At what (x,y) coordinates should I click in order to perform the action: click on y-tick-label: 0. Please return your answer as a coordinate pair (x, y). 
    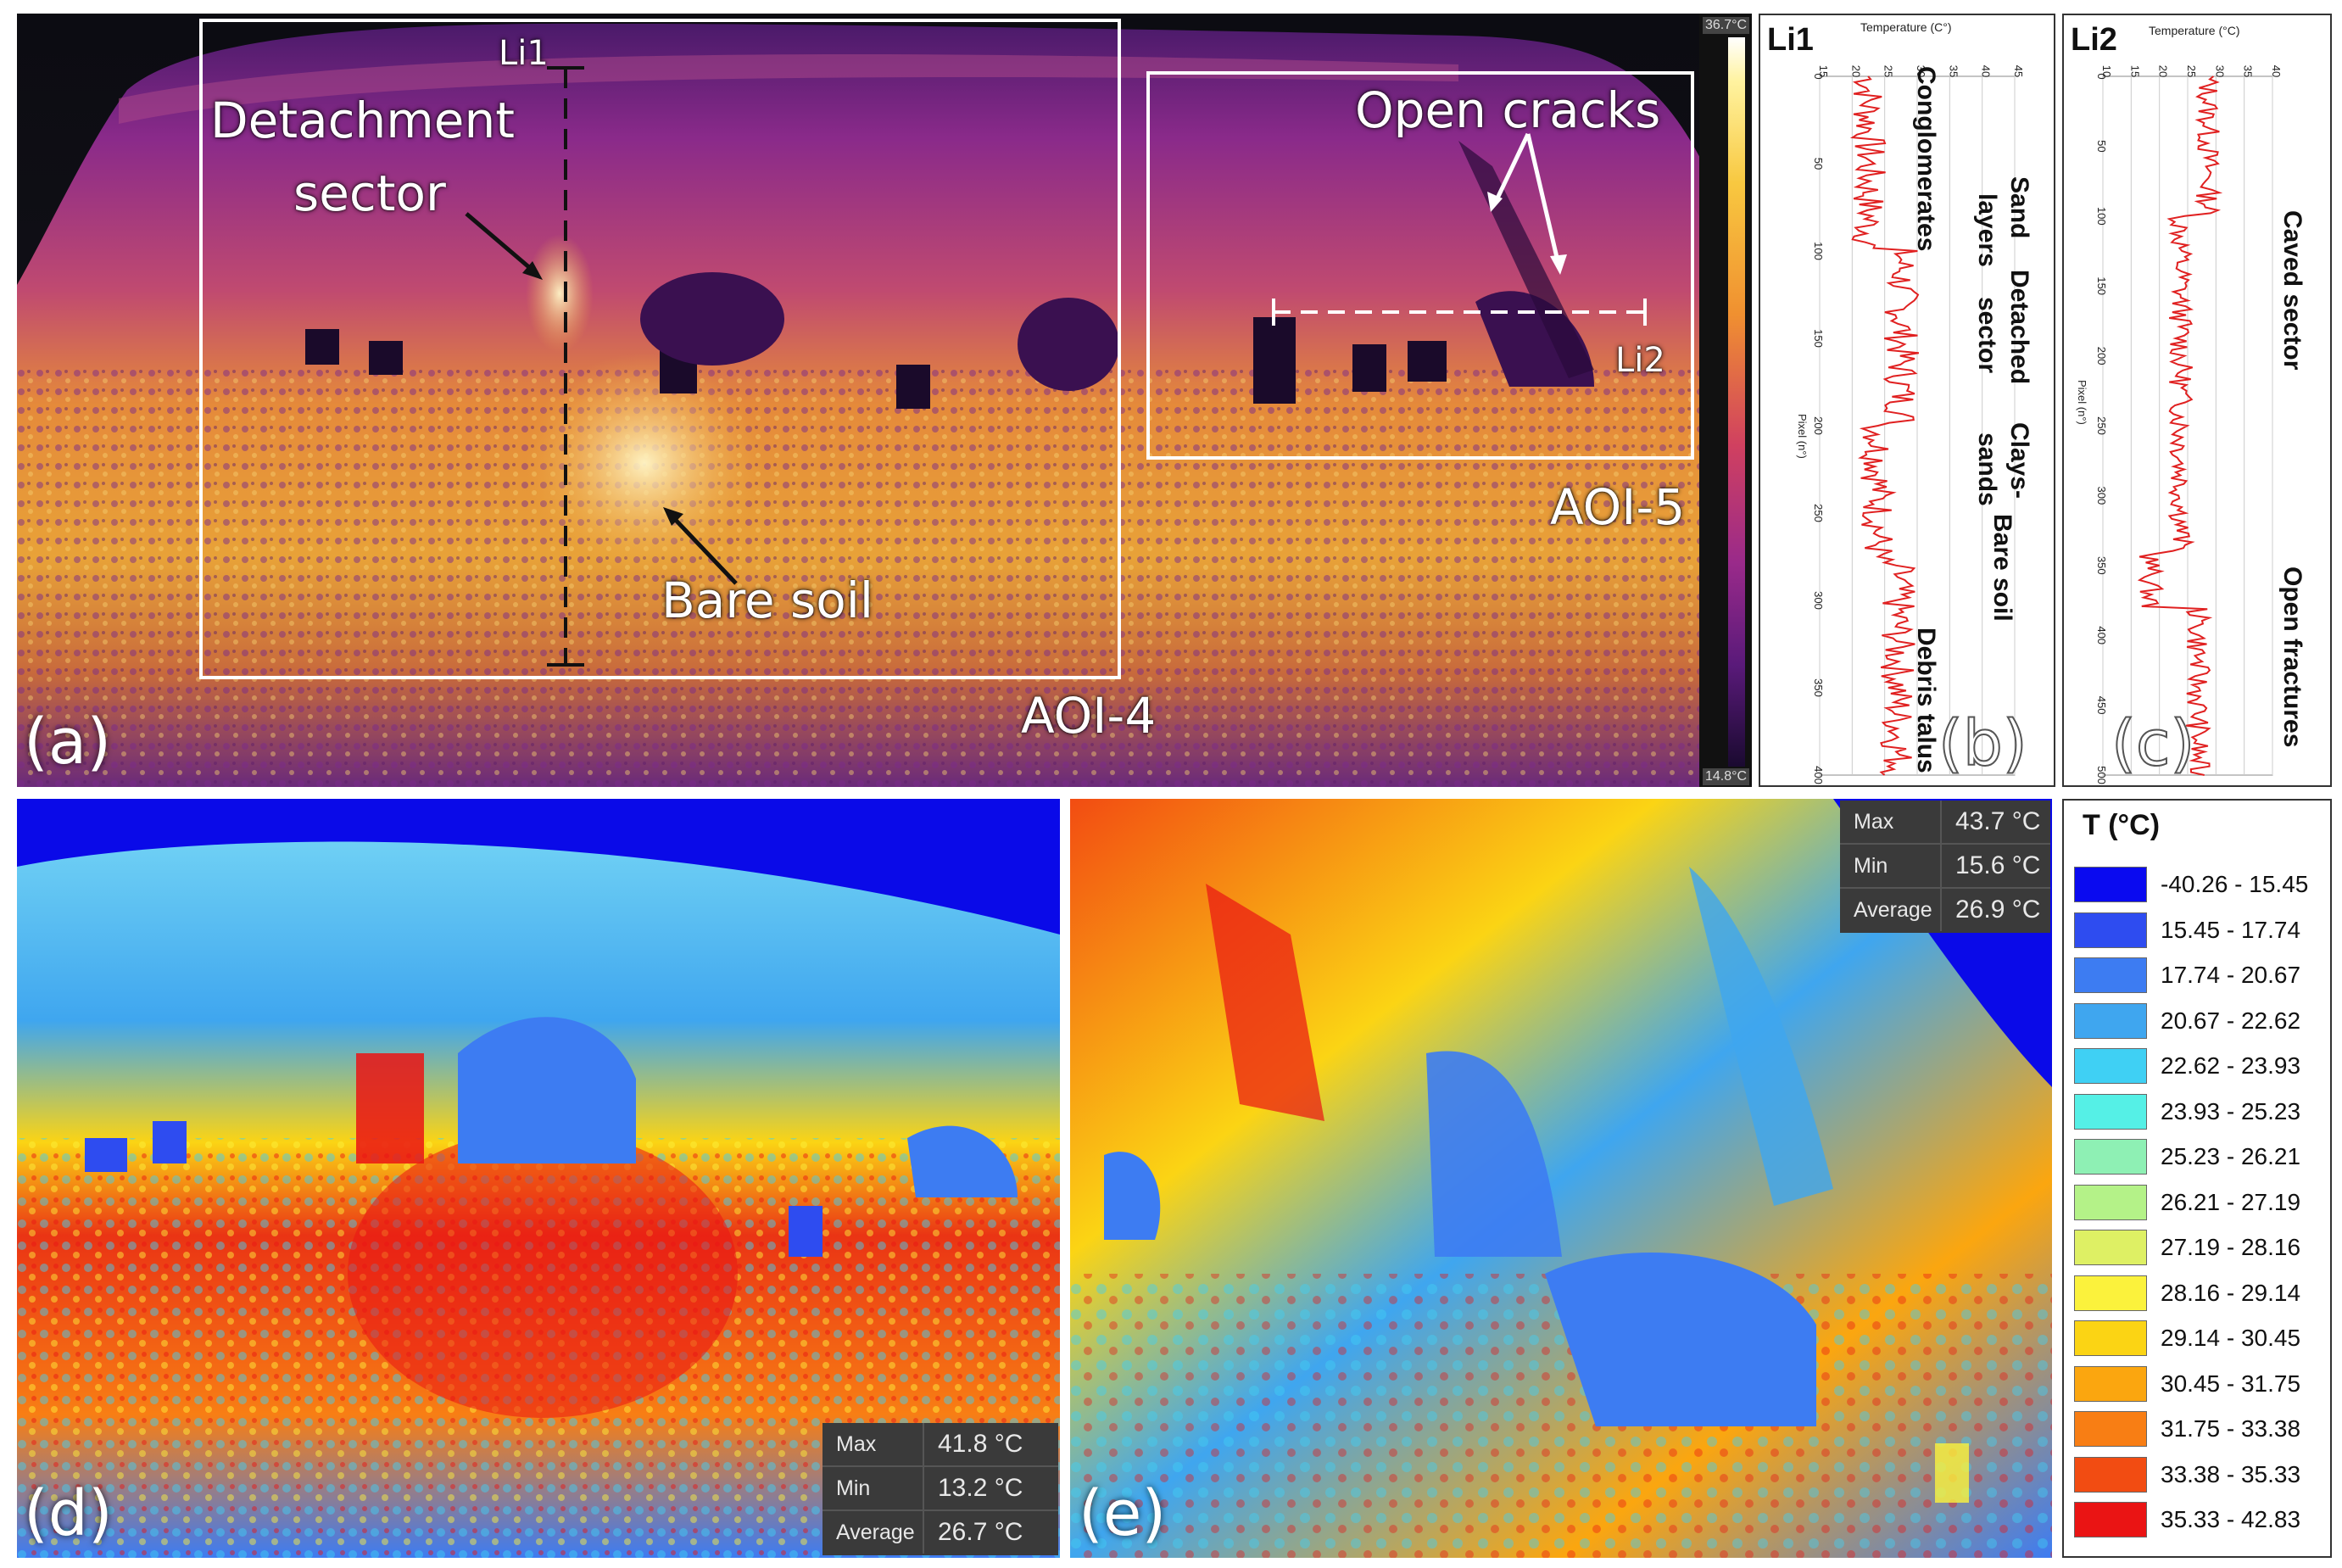
    Looking at the image, I should click on (2101, 76).